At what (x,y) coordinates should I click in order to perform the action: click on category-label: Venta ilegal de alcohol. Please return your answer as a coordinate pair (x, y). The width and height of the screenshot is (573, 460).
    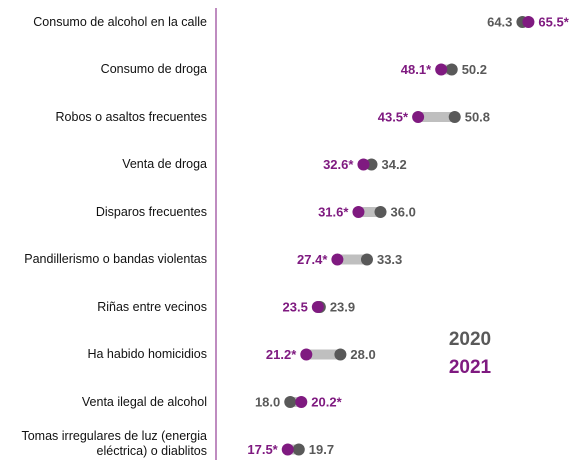
    Looking at the image, I should click on (144, 401).